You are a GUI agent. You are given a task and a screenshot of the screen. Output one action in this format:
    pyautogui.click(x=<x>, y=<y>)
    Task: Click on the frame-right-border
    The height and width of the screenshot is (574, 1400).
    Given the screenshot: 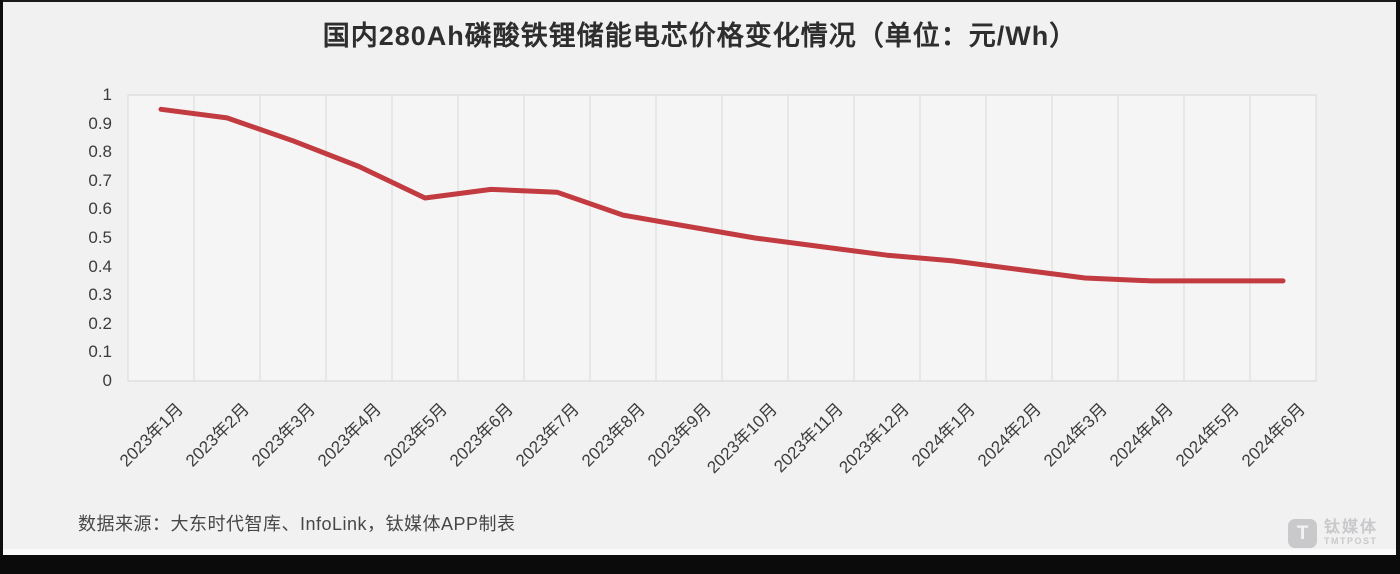 What is the action you would take?
    pyautogui.click(x=1398, y=287)
    